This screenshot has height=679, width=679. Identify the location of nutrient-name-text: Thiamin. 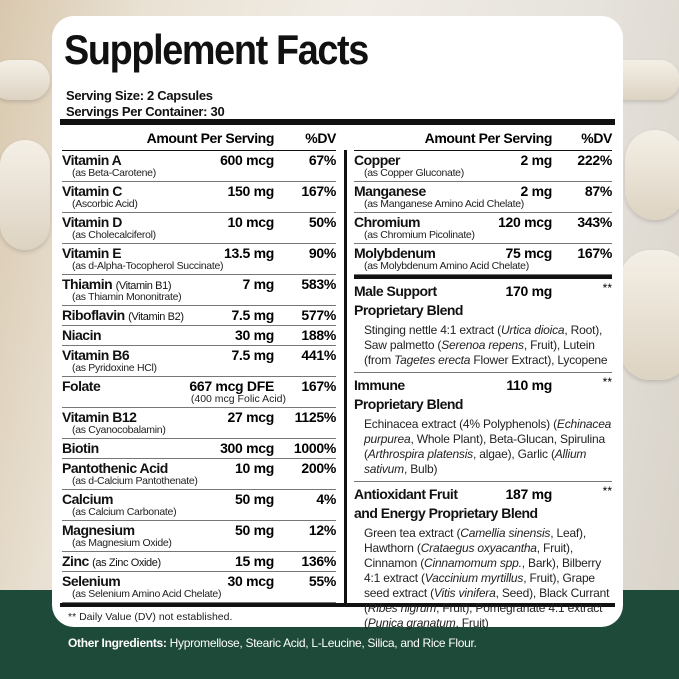
(87, 284).